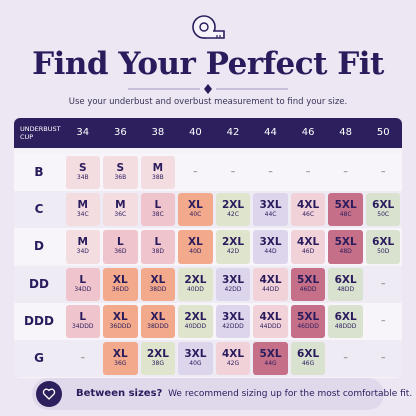 Image resolution: width=416 pixels, height=416 pixels. Describe the element at coordinates (233, 289) in the screenshot. I see `code: 42DD` at that location.